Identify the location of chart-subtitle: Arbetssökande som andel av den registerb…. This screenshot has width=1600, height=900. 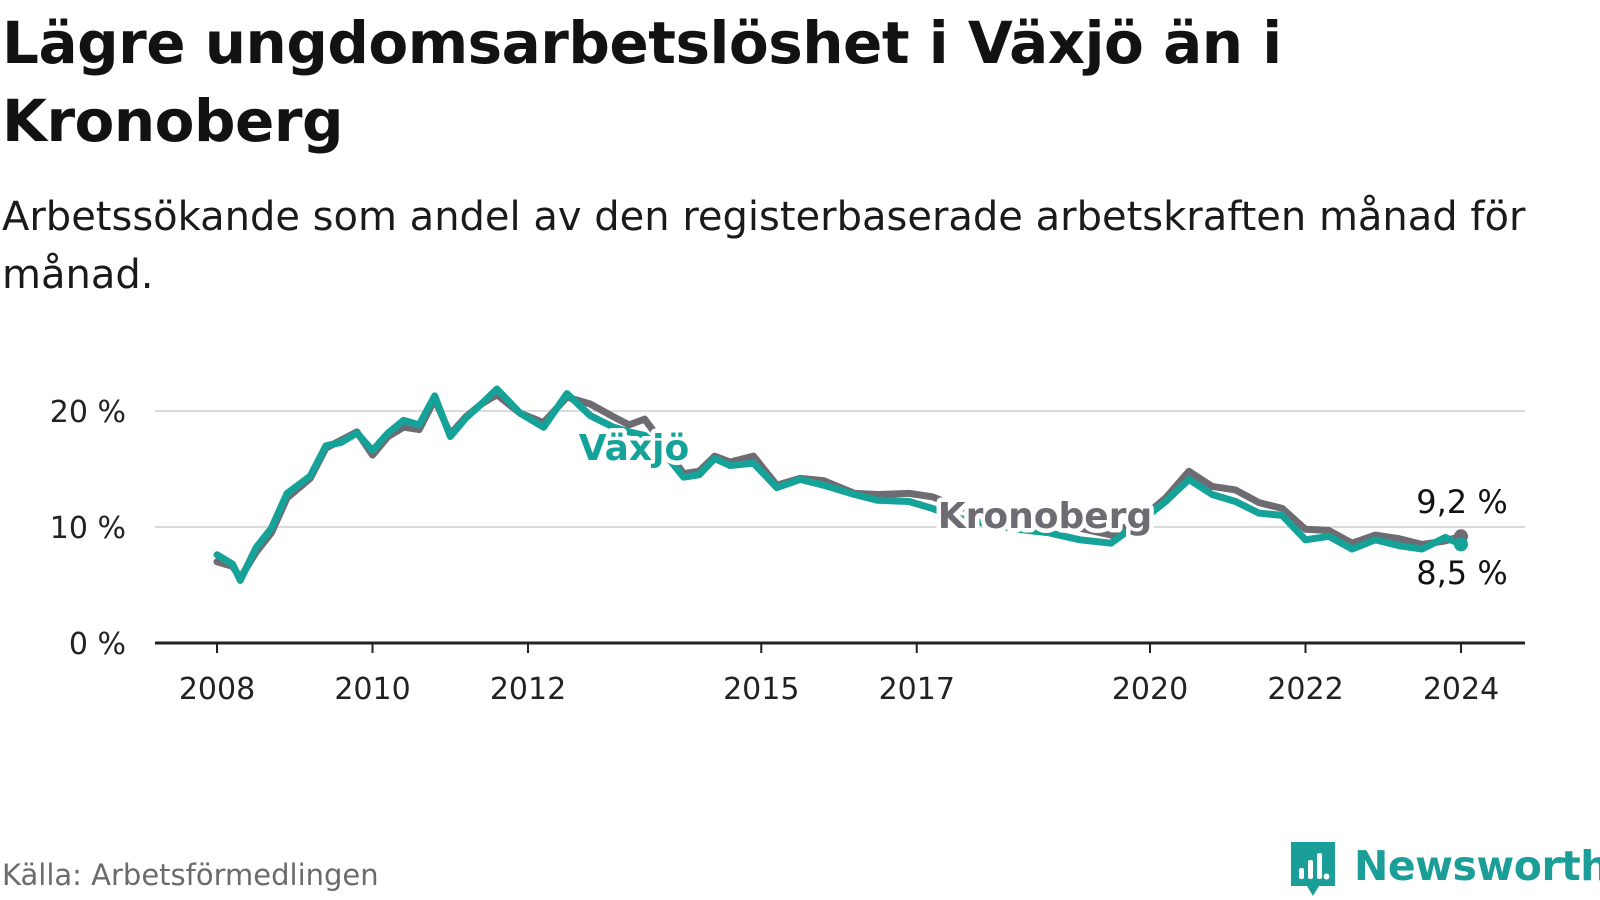
(764, 246).